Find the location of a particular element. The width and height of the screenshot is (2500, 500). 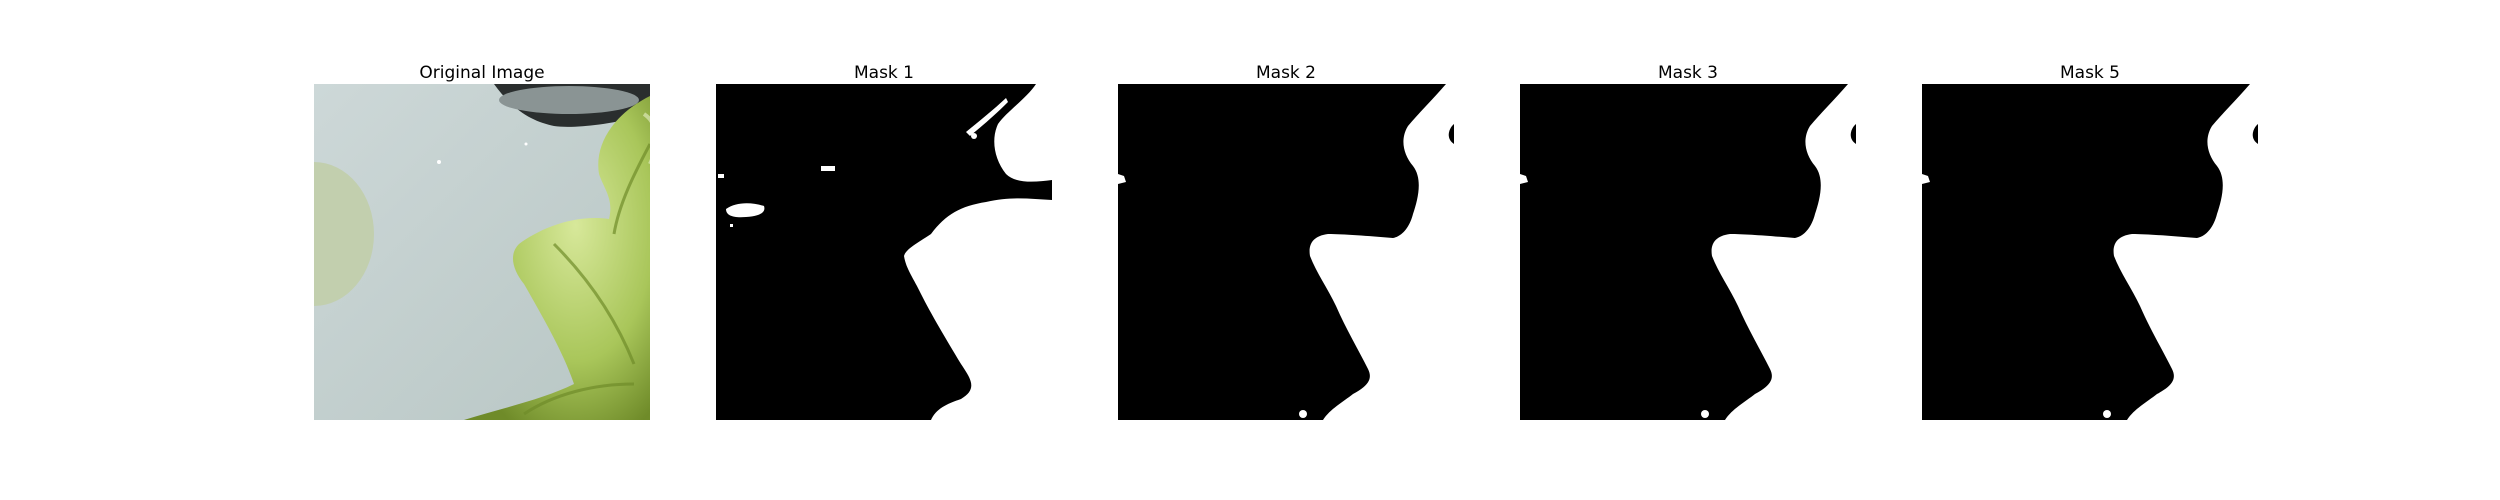

panel-title: Mask 5 is located at coordinates (2089, 73).